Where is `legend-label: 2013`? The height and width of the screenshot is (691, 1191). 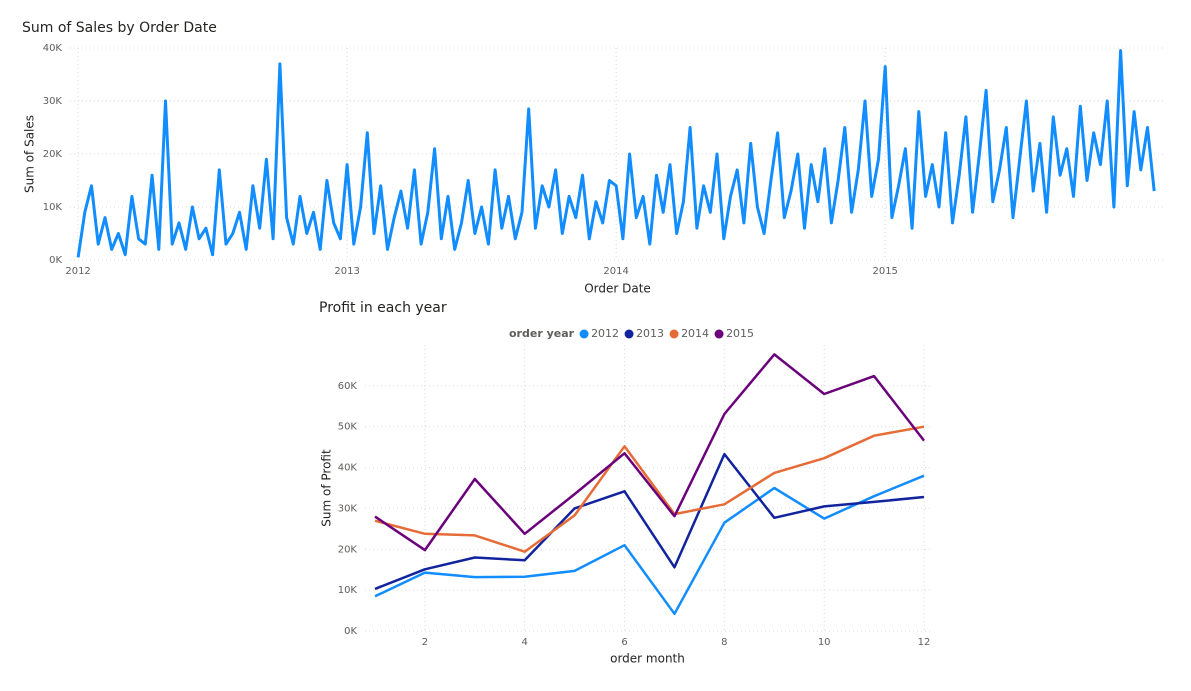 legend-label: 2013 is located at coordinates (650, 333).